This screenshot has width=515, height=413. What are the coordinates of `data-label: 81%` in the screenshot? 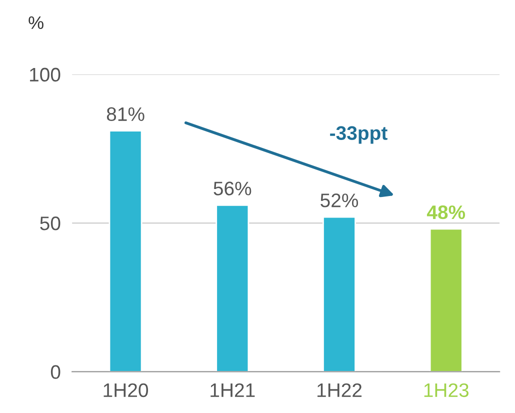 It's located at (125, 114).